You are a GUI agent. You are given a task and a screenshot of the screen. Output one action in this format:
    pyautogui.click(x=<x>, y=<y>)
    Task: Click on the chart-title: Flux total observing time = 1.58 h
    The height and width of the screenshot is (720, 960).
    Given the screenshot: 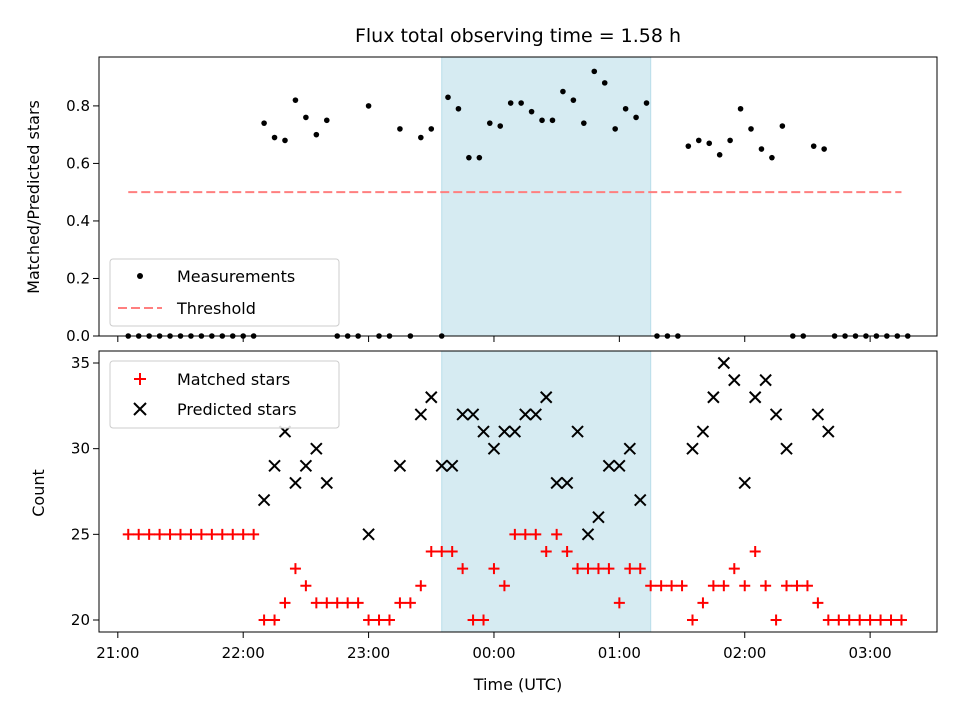 What is the action you would take?
    pyautogui.click(x=518, y=36)
    